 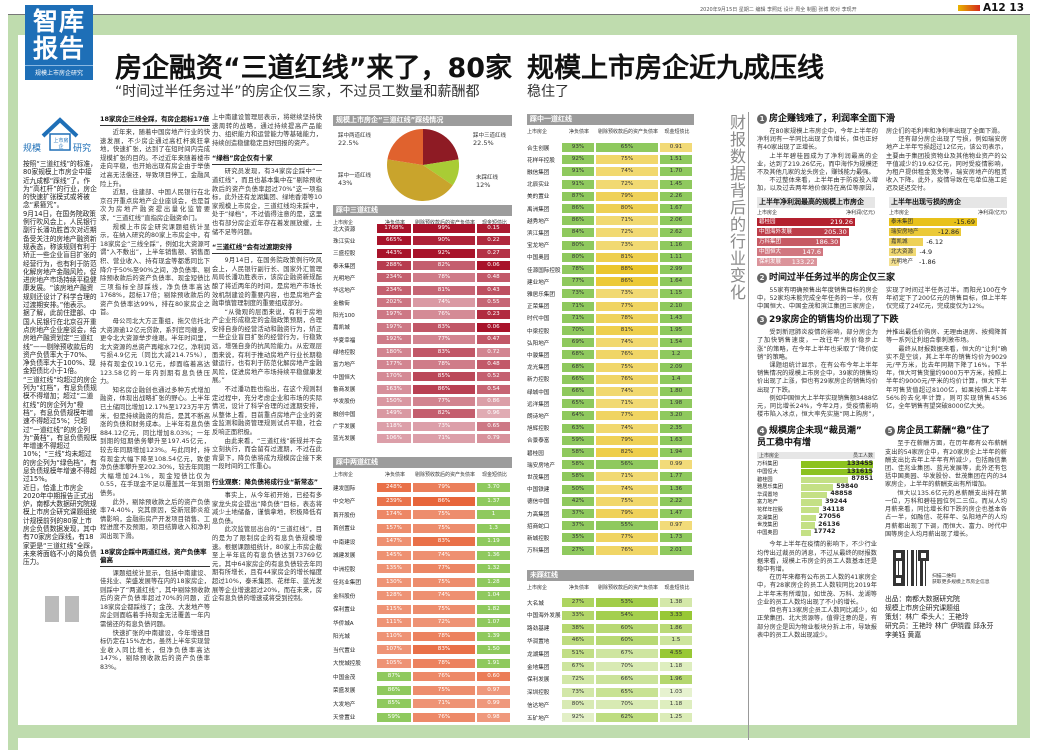 I want to click on company-name: 花样年控股, so click(x=541, y=160).